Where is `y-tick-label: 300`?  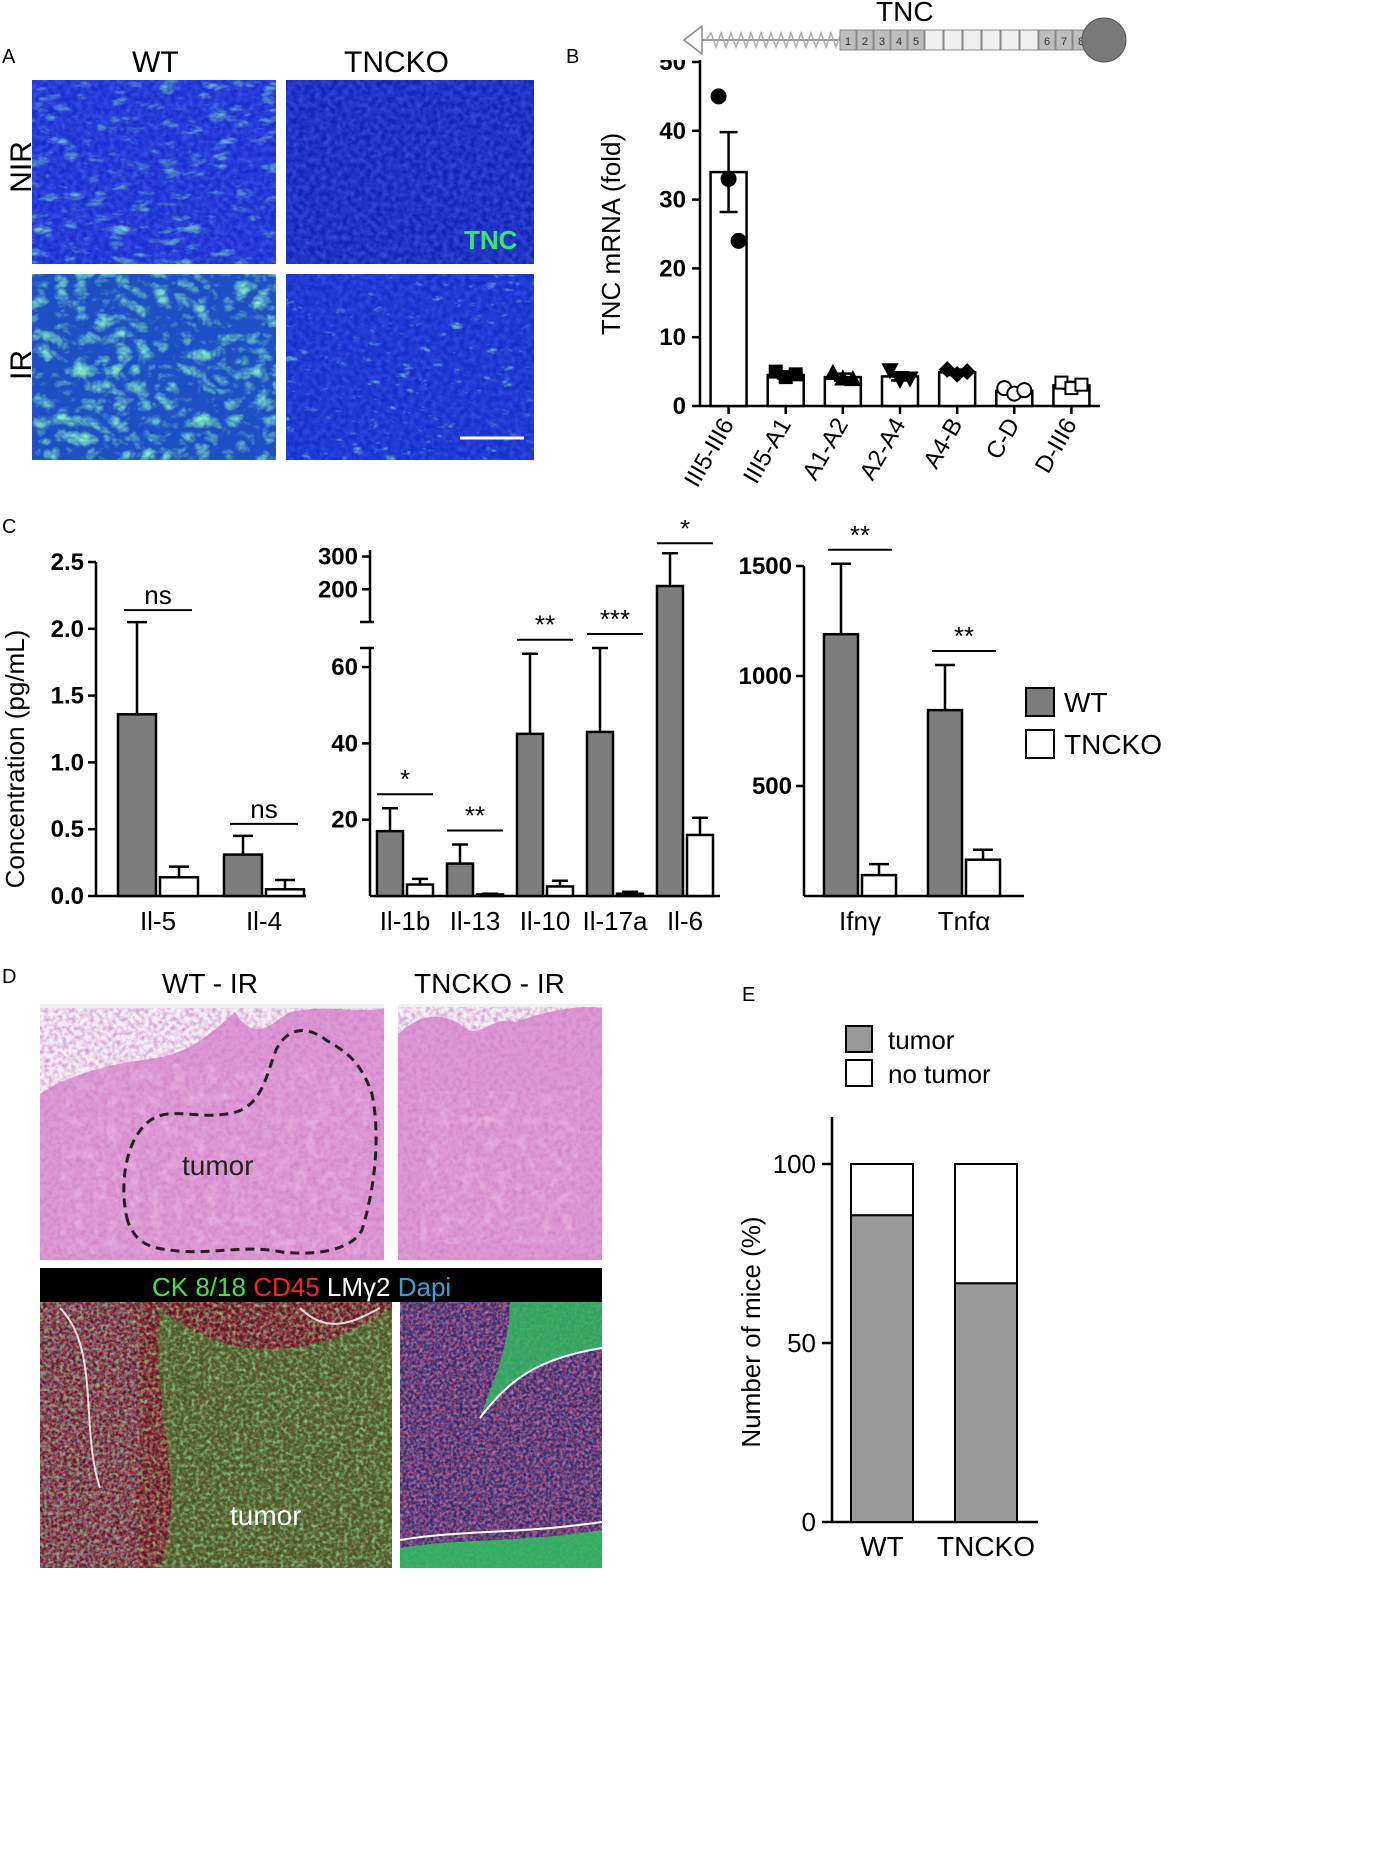
y-tick-label: 300 is located at coordinates (338, 557).